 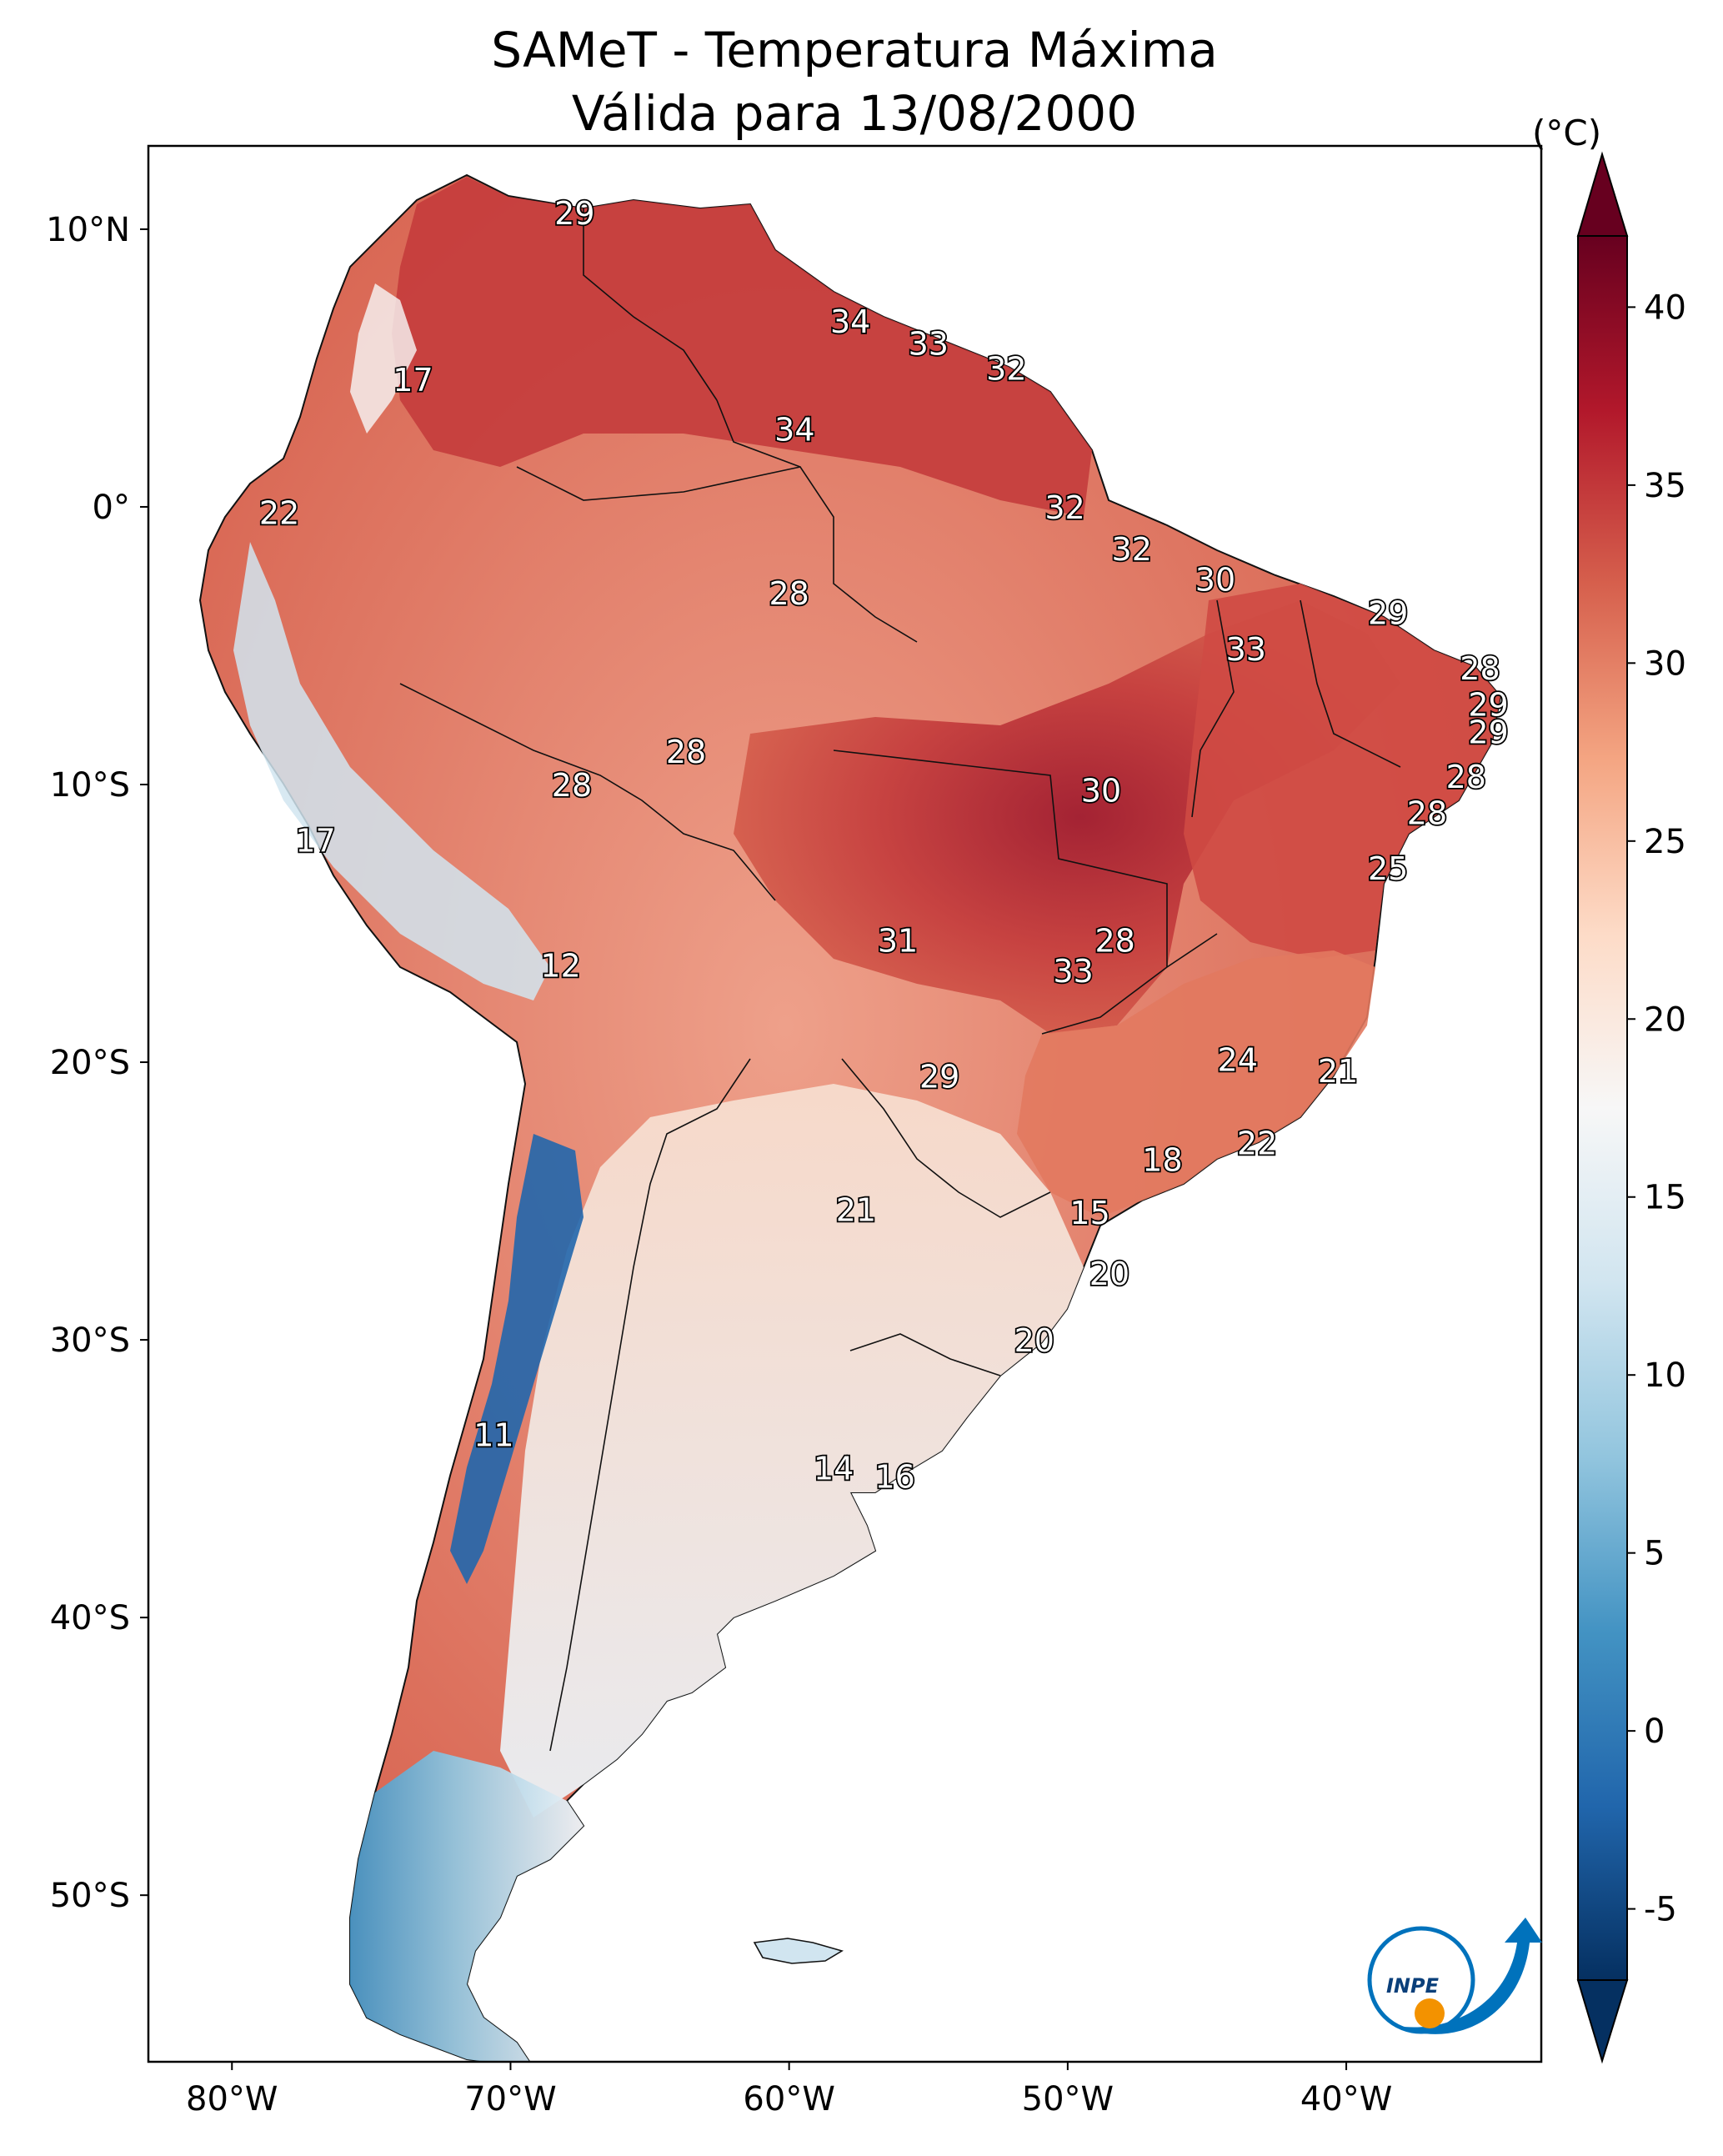 I want to click on colorbar-tick-label: -5, so click(x=1661, y=1910).